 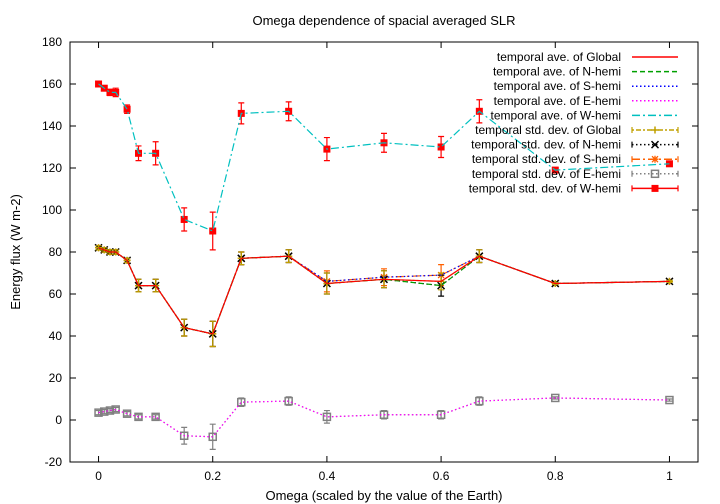 What do you see at coordinates (98, 476) in the screenshot?
I see `x-tick-label: 0` at bounding box center [98, 476].